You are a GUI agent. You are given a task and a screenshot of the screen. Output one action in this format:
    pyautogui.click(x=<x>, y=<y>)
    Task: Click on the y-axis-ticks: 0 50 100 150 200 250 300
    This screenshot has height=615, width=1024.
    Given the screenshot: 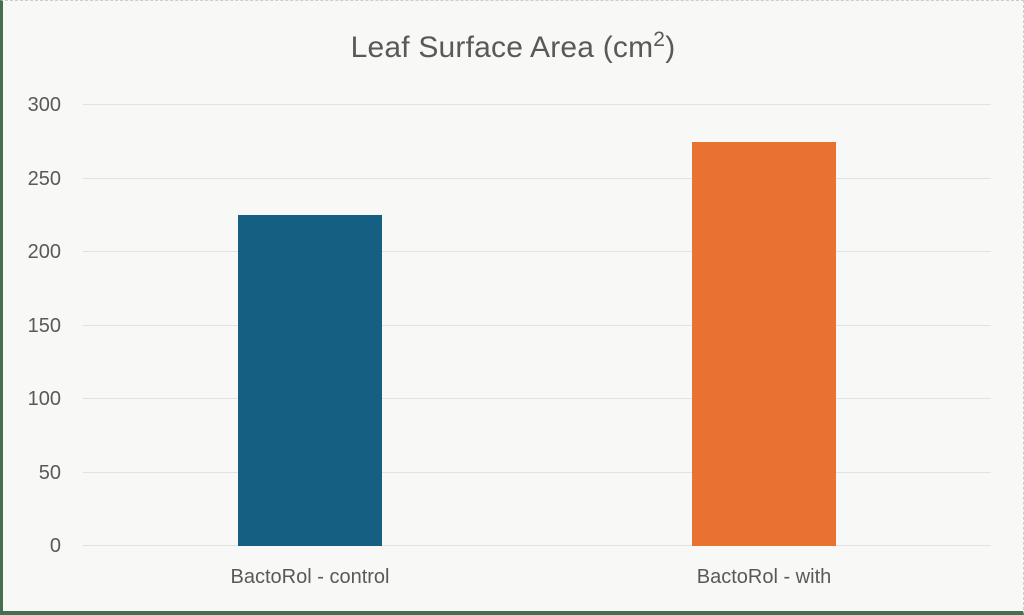 What is the action you would take?
    pyautogui.click(x=32, y=325)
    